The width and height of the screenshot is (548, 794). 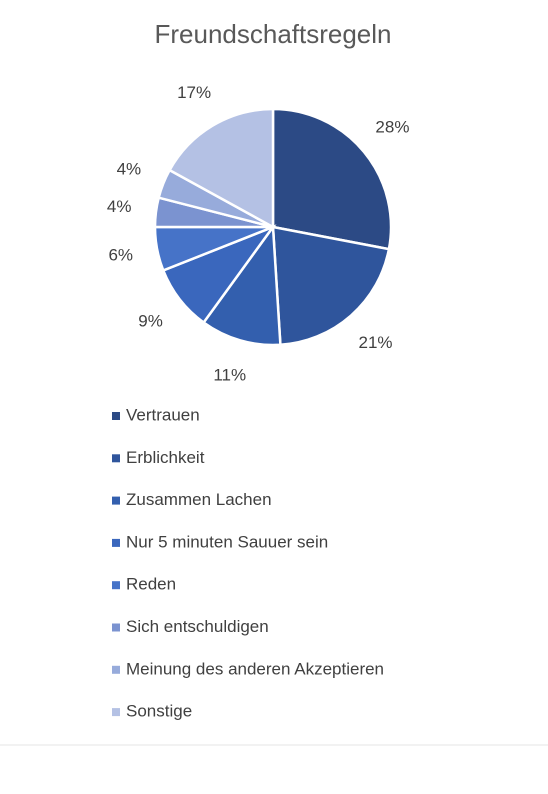 What do you see at coordinates (163, 414) in the screenshot?
I see `legend-label: Vertrauen` at bounding box center [163, 414].